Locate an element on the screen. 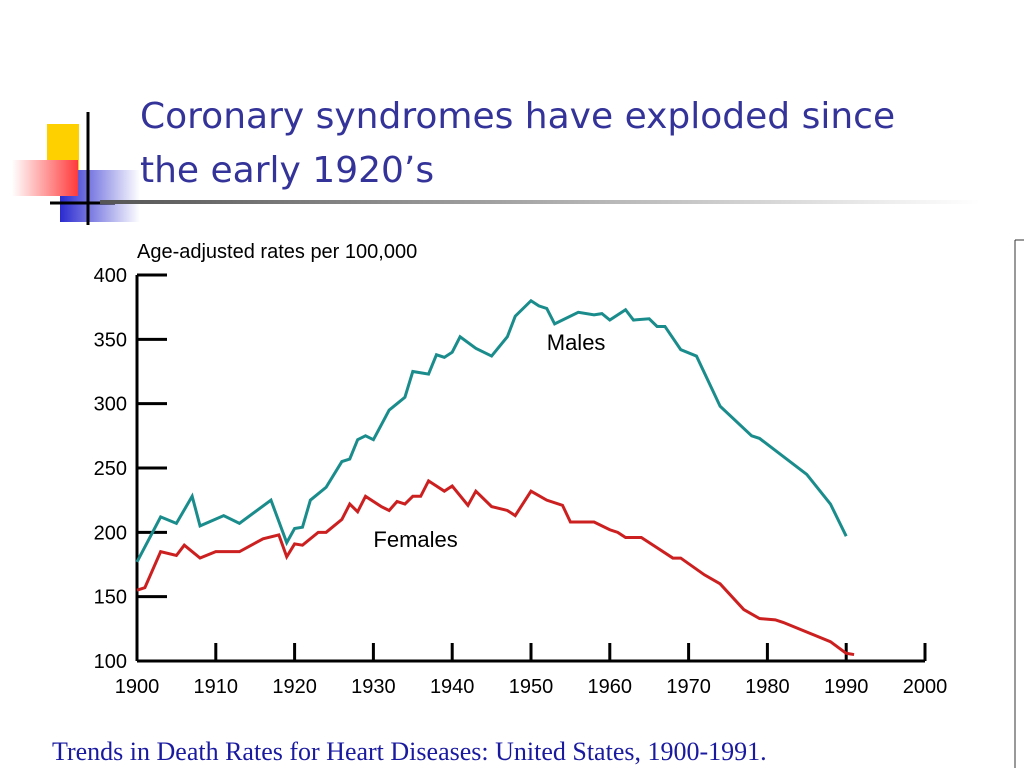 The image size is (1024, 768). y-axis-label: Age-adjusted rates per 100,000 is located at coordinates (277, 252).